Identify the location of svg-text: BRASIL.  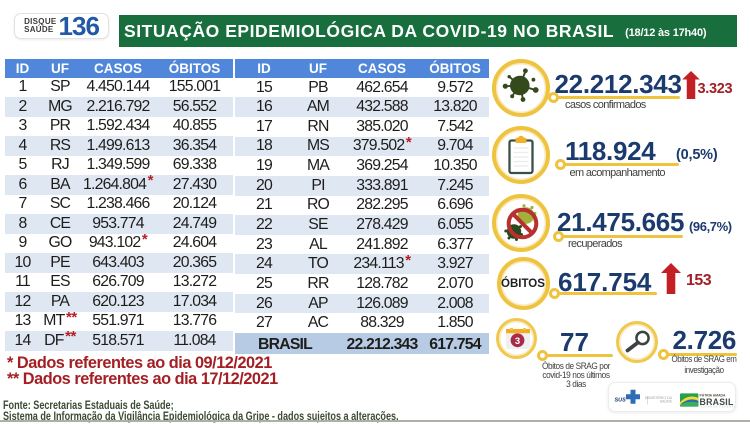
(717, 402).